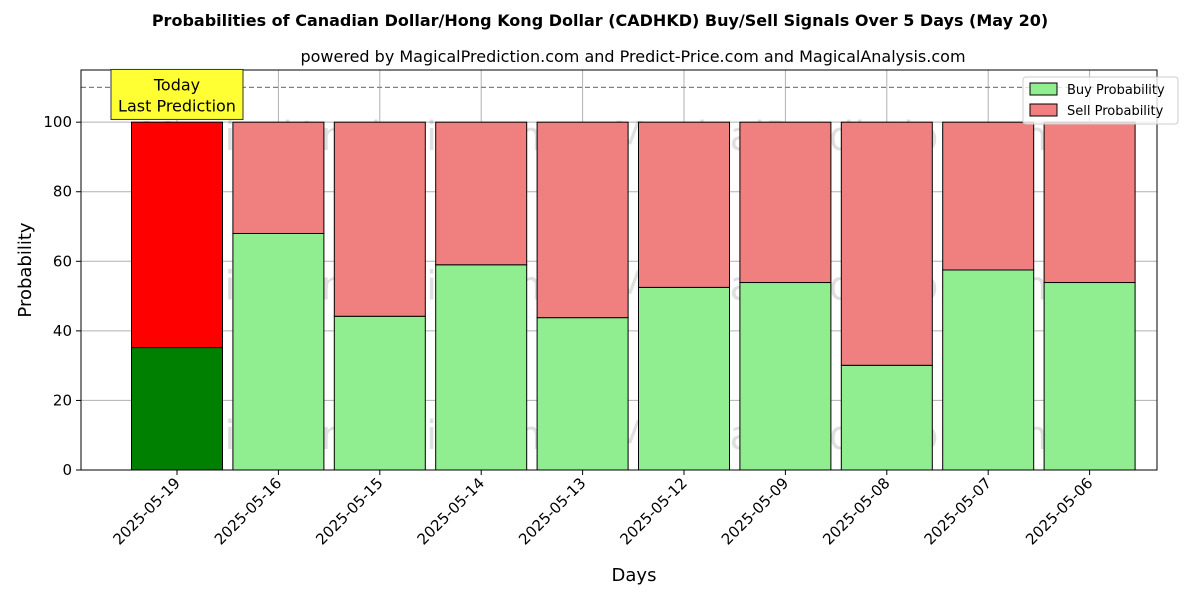 The image size is (1200, 600). I want to click on x-tick-label: 2025-05-08, so click(856, 511).